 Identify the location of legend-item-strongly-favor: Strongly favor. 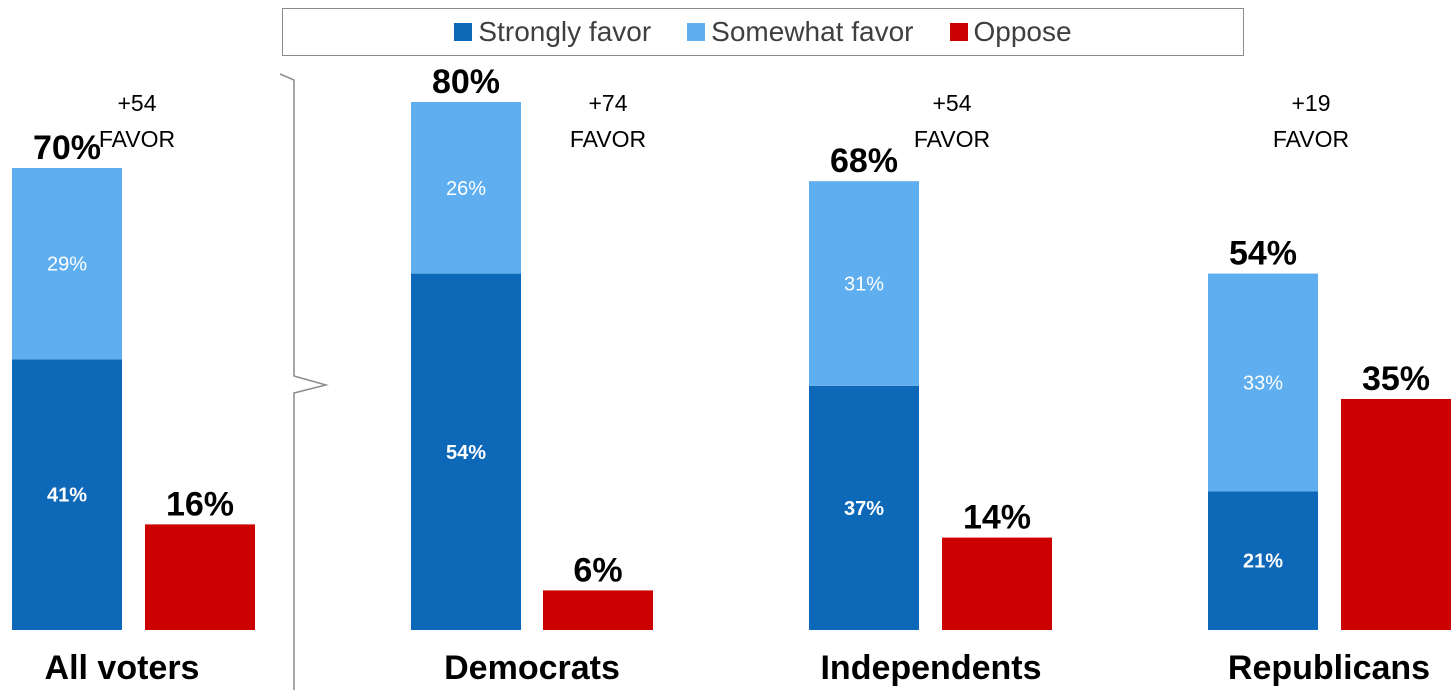
(552, 32).